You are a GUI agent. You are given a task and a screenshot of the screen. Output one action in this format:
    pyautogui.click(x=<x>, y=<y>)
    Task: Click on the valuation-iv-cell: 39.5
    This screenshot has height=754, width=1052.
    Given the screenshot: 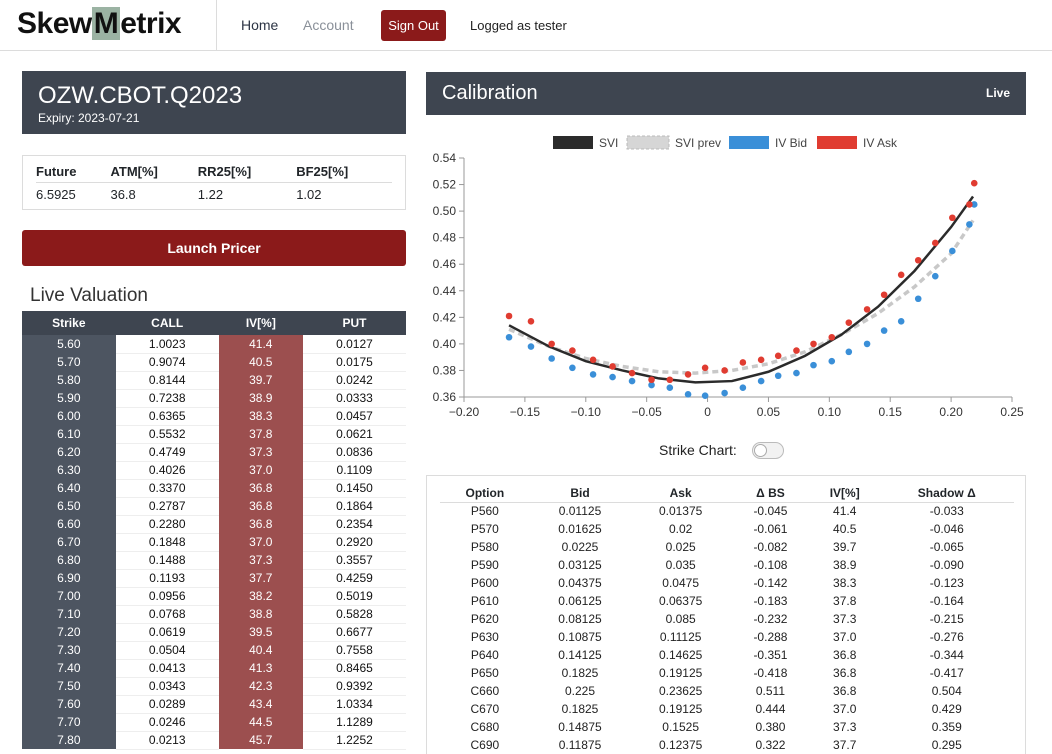 What is the action you would take?
    pyautogui.click(x=260, y=632)
    